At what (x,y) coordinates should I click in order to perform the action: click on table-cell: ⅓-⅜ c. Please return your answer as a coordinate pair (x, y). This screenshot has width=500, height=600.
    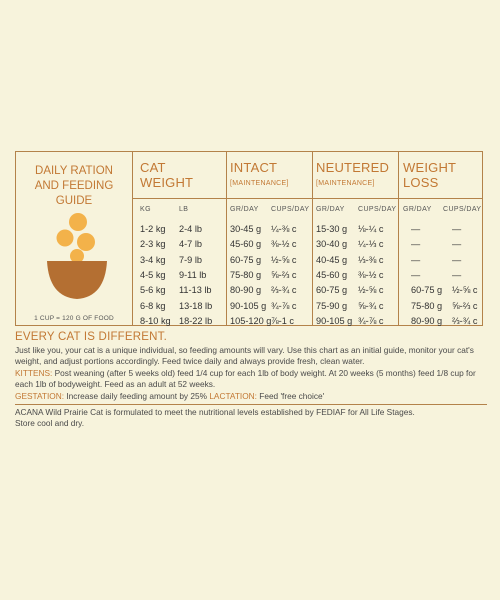
    Looking at the image, I should click on (371, 259).